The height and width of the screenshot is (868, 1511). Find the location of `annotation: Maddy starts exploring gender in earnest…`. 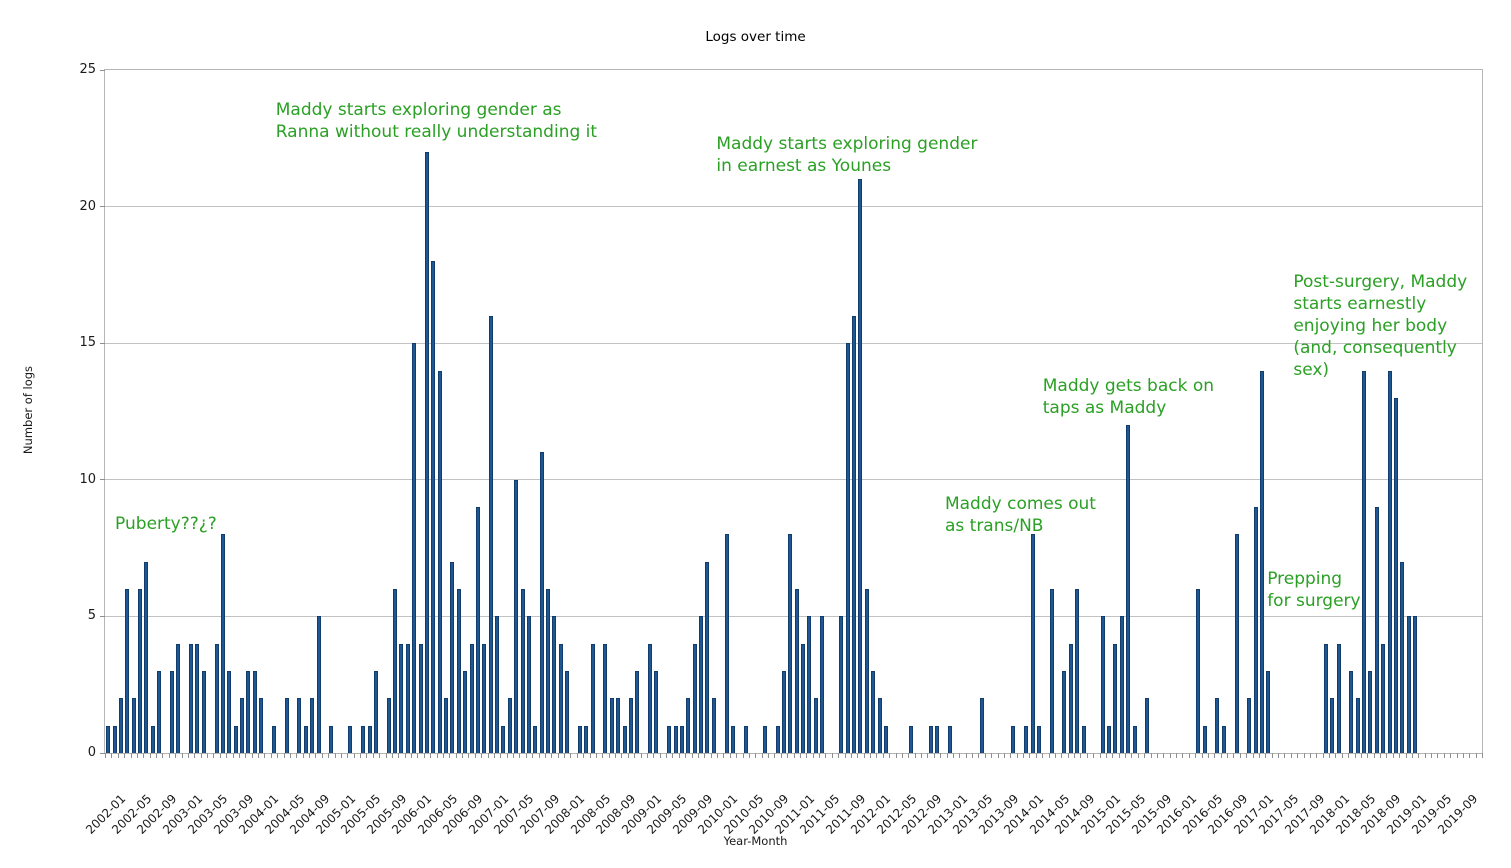

annotation: Maddy starts exploring gender in earnest… is located at coordinates (847, 154).